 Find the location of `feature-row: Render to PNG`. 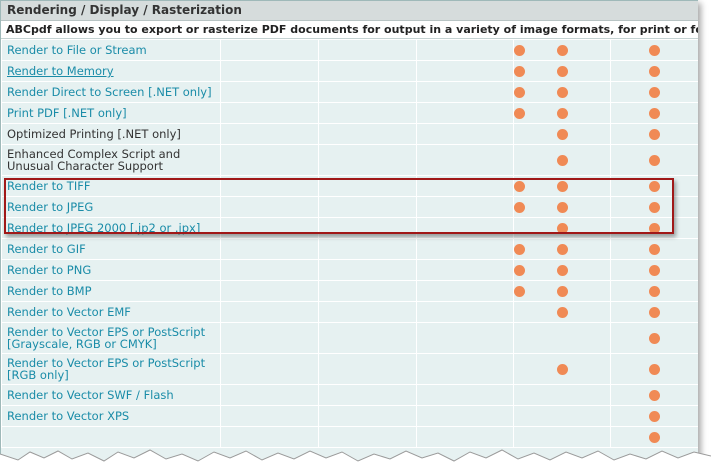

feature-row: Render to PNG is located at coordinates (349, 270).